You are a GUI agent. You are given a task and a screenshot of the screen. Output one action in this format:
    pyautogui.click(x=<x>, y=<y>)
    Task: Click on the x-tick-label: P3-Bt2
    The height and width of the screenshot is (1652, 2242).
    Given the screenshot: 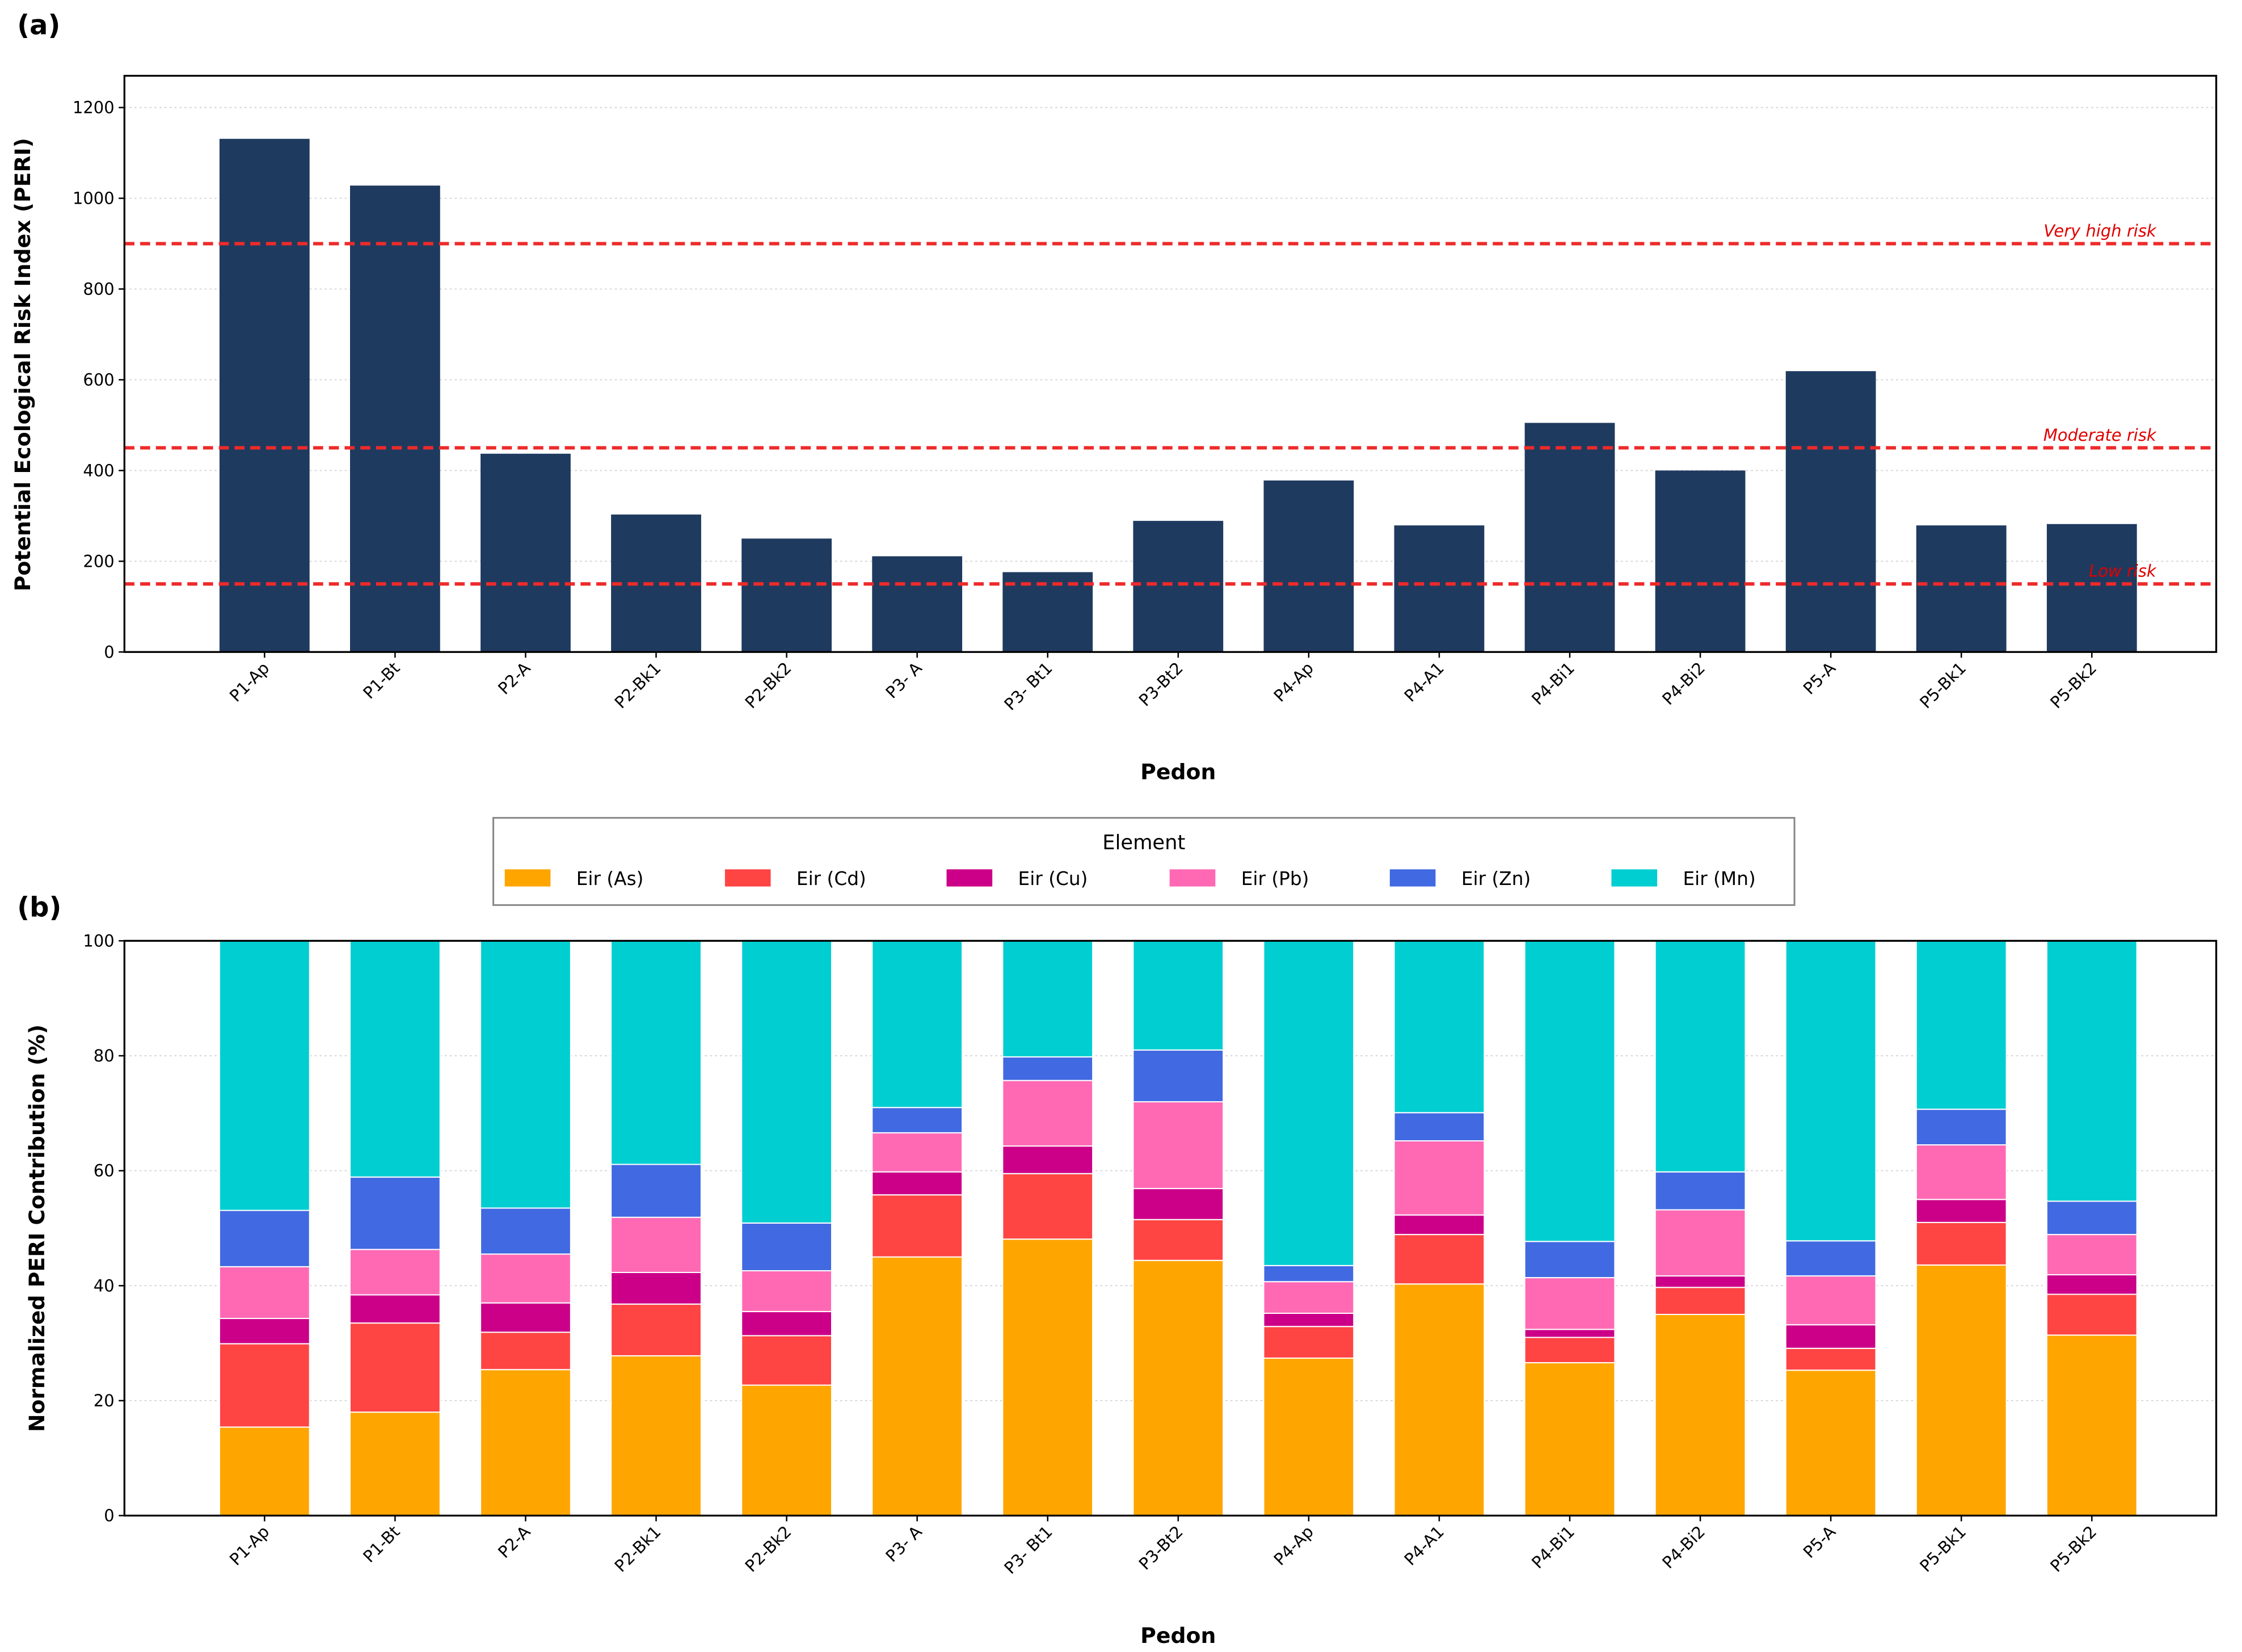 What is the action you would take?
    pyautogui.click(x=1161, y=684)
    